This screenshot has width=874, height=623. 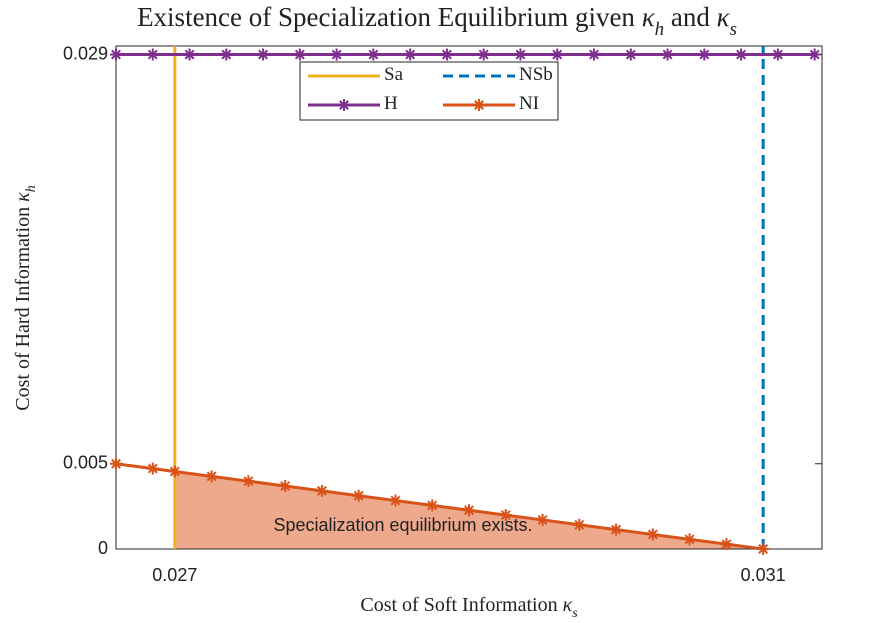 What do you see at coordinates (25, 297) in the screenshot?
I see `y-axis-label: Cost of Hard Information κh` at bounding box center [25, 297].